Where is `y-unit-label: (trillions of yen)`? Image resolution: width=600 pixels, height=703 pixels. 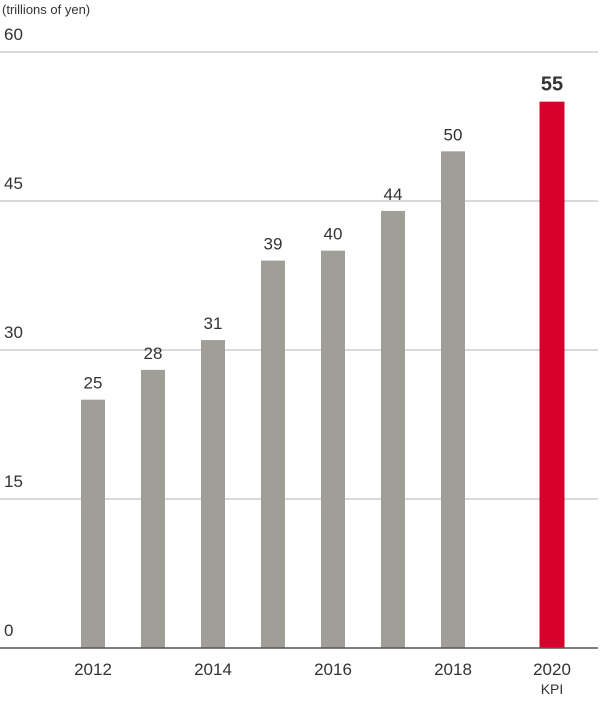 y-unit-label: (trillions of yen) is located at coordinates (46, 9).